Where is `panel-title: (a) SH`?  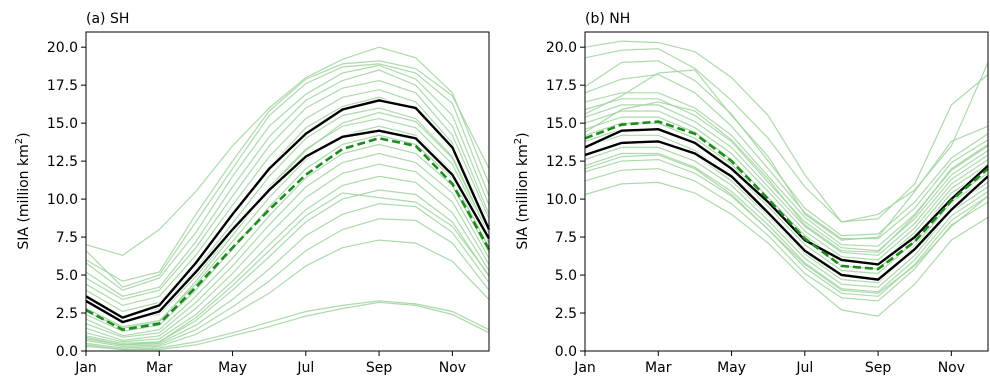 panel-title: (a) SH is located at coordinates (107, 19).